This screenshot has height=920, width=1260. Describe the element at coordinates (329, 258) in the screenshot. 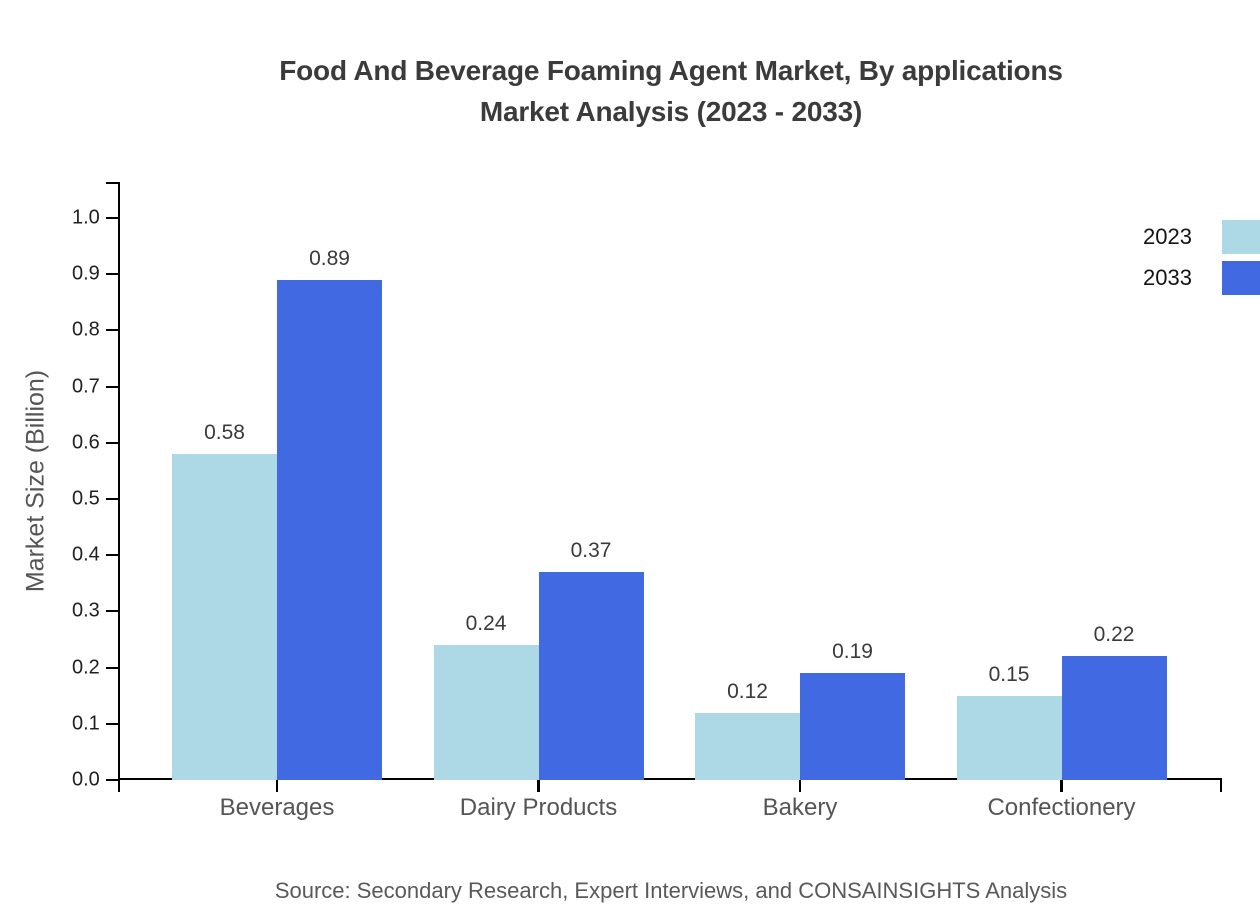

I see `value-label: 0.89` at that location.